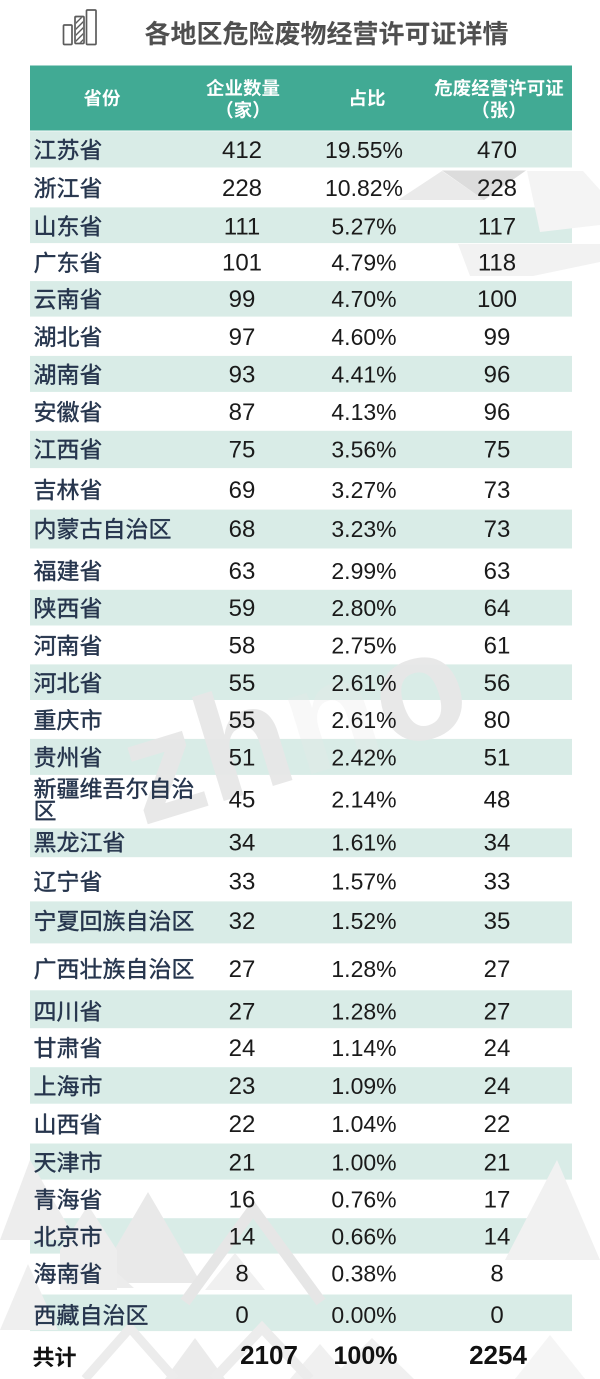 The image size is (600, 1379). I want to click on svg-text: 58, so click(242, 646).